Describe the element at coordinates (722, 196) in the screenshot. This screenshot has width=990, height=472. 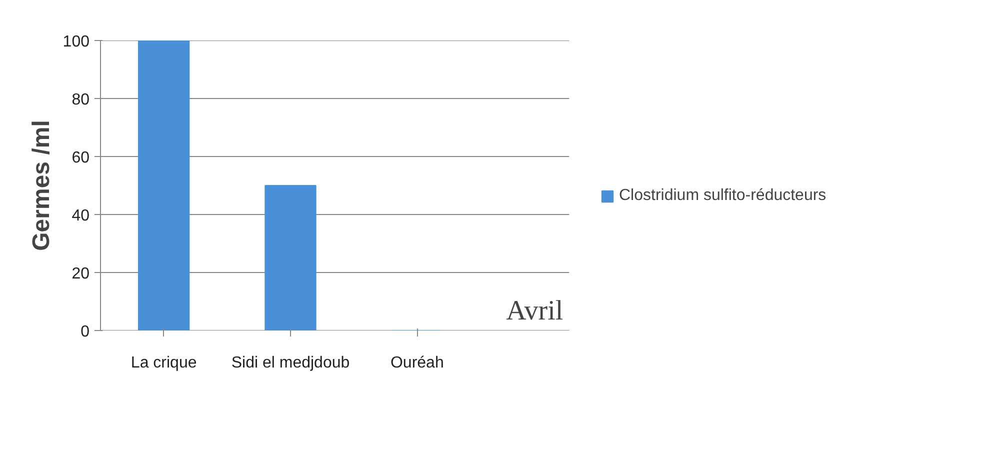
I see `legend-label: Clostridium sulfito-réducteurs` at that location.